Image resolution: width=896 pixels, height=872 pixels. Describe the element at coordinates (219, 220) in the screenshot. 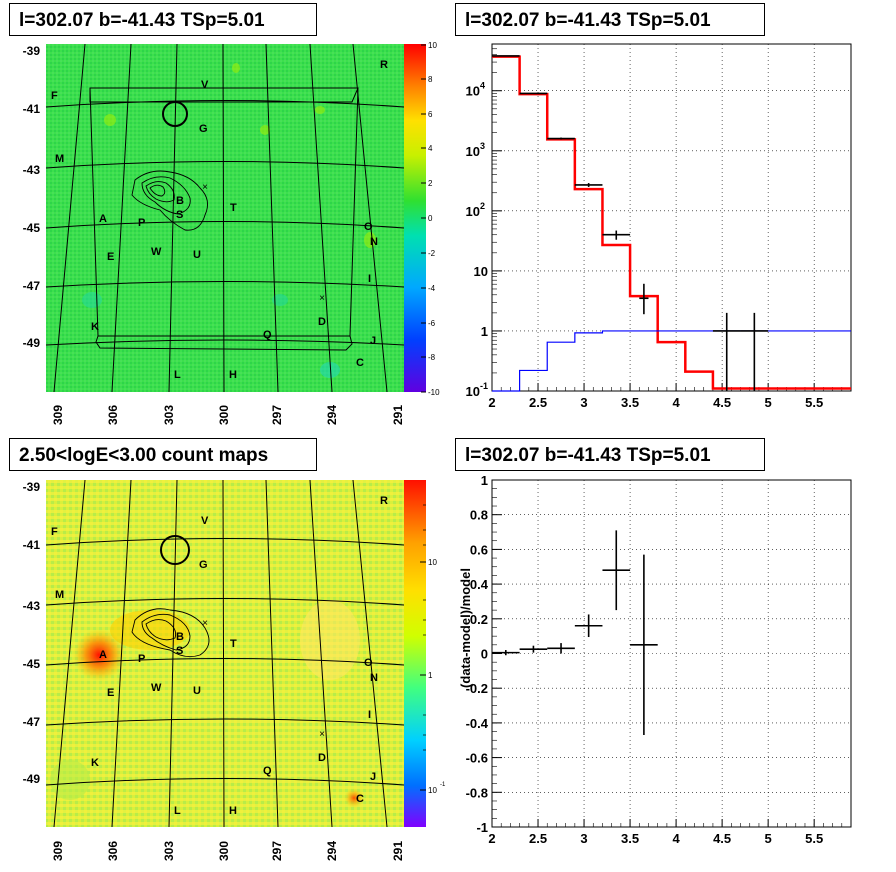

I see `residual-source-labels: R V F G M BS T A P ON E W U I D K Q JC L H` at that location.